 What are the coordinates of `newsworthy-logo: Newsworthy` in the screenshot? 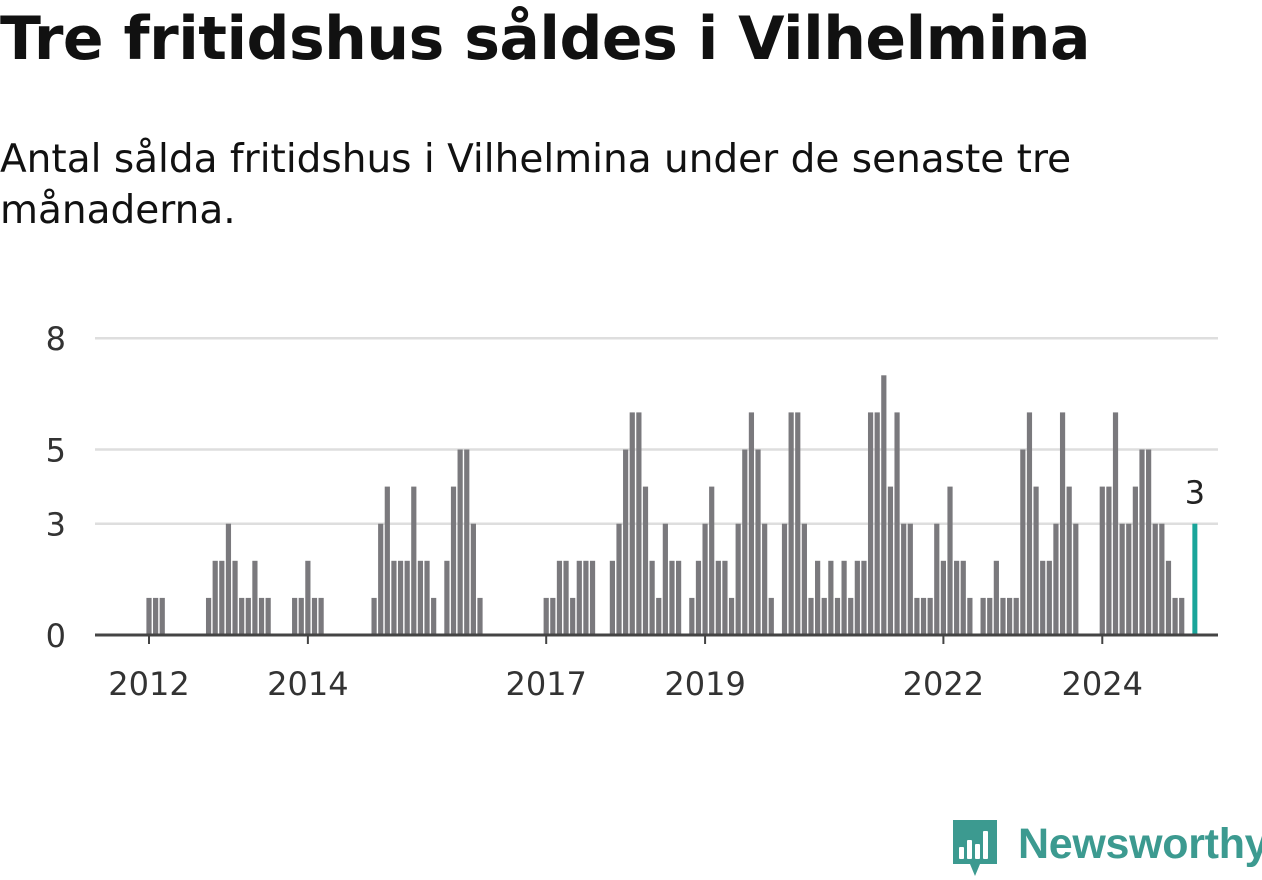 It's located at (1106, 849).